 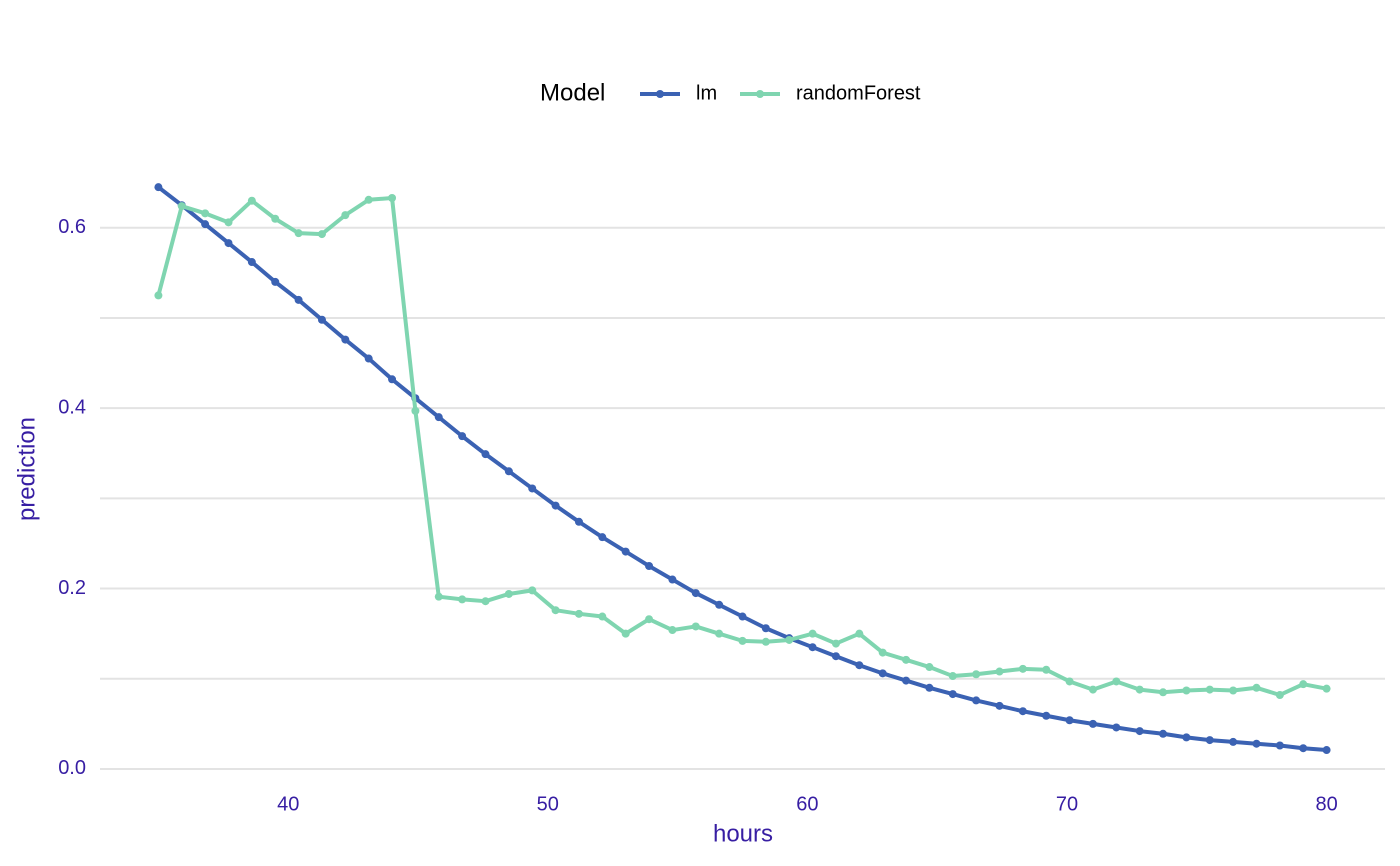 What do you see at coordinates (1326, 804) in the screenshot?
I see `x-tick-label: 80` at bounding box center [1326, 804].